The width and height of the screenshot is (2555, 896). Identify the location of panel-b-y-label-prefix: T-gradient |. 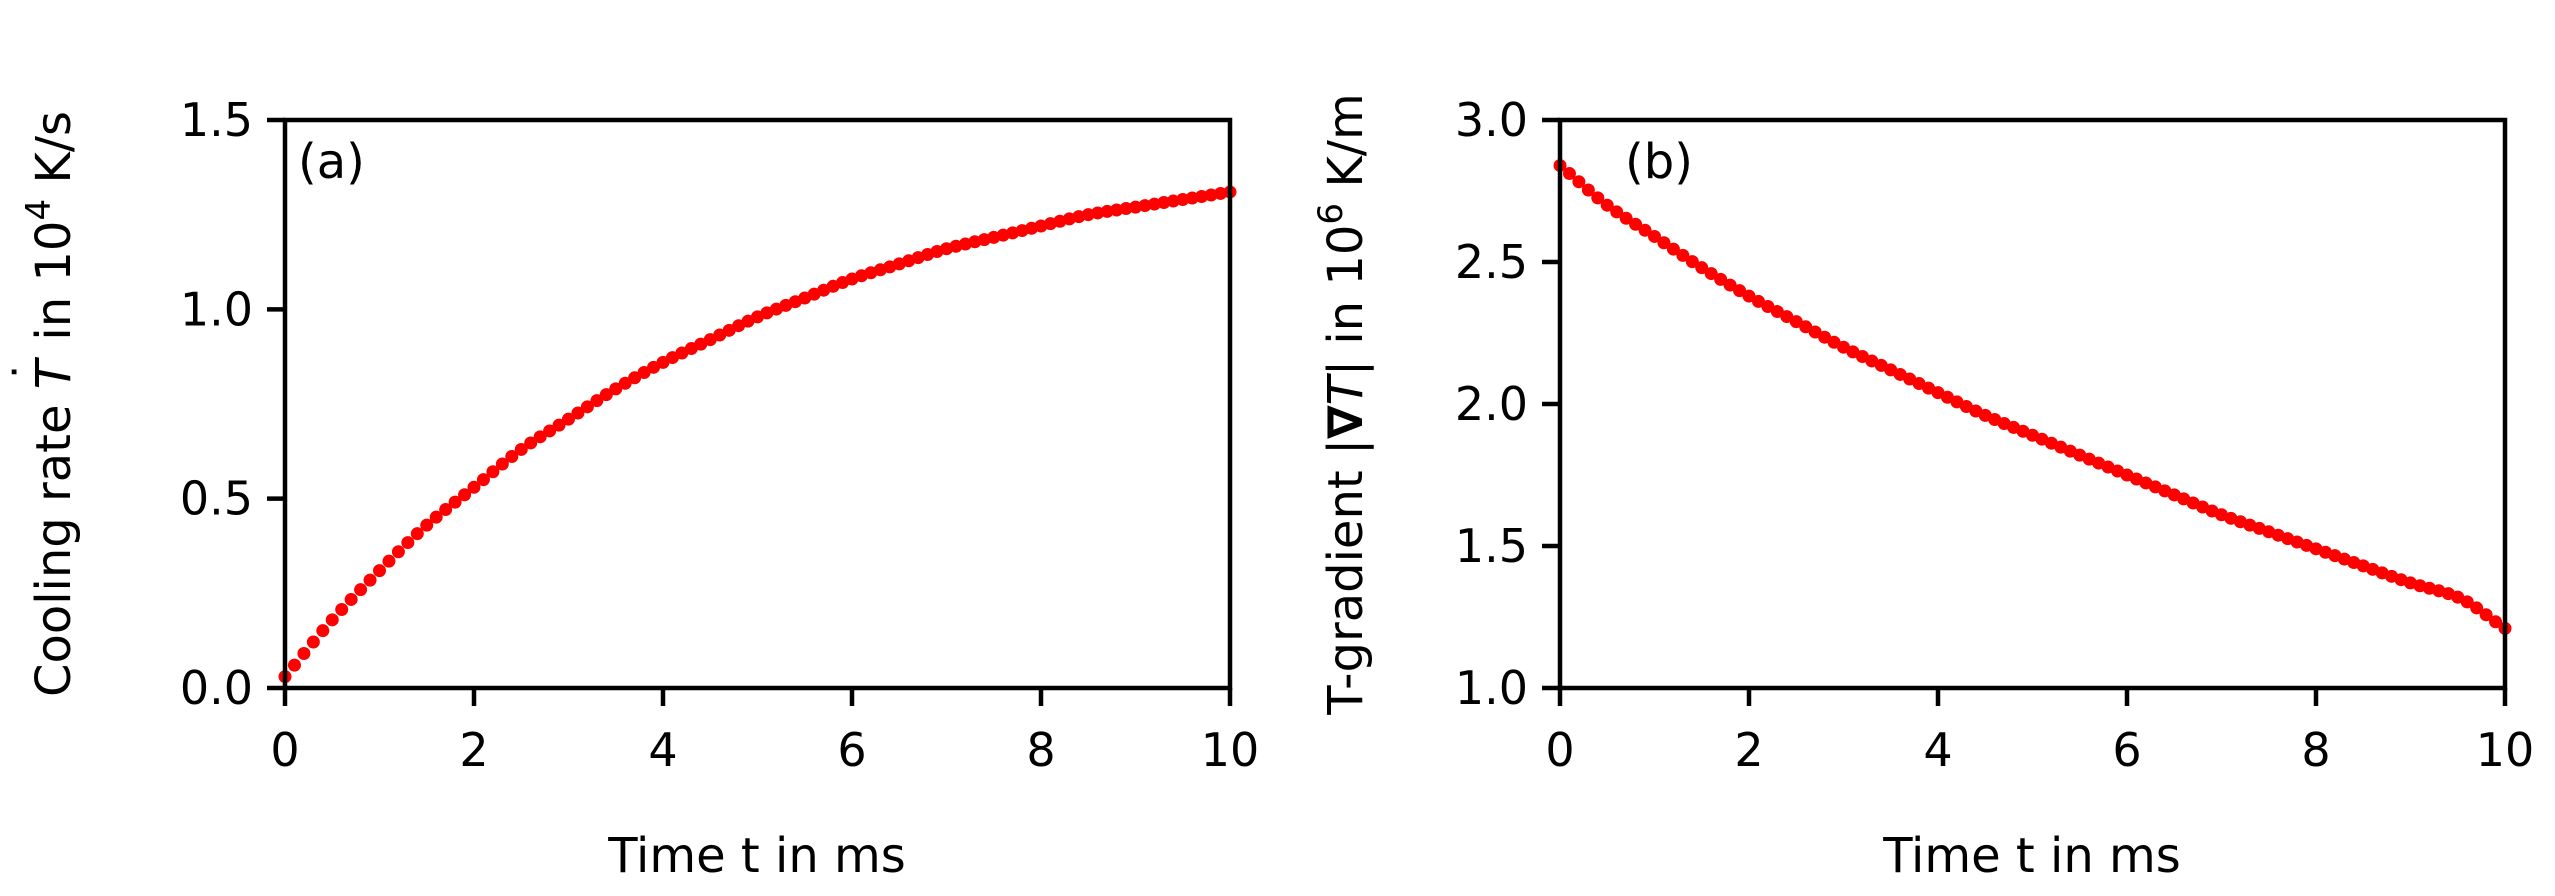
(1346, 577).